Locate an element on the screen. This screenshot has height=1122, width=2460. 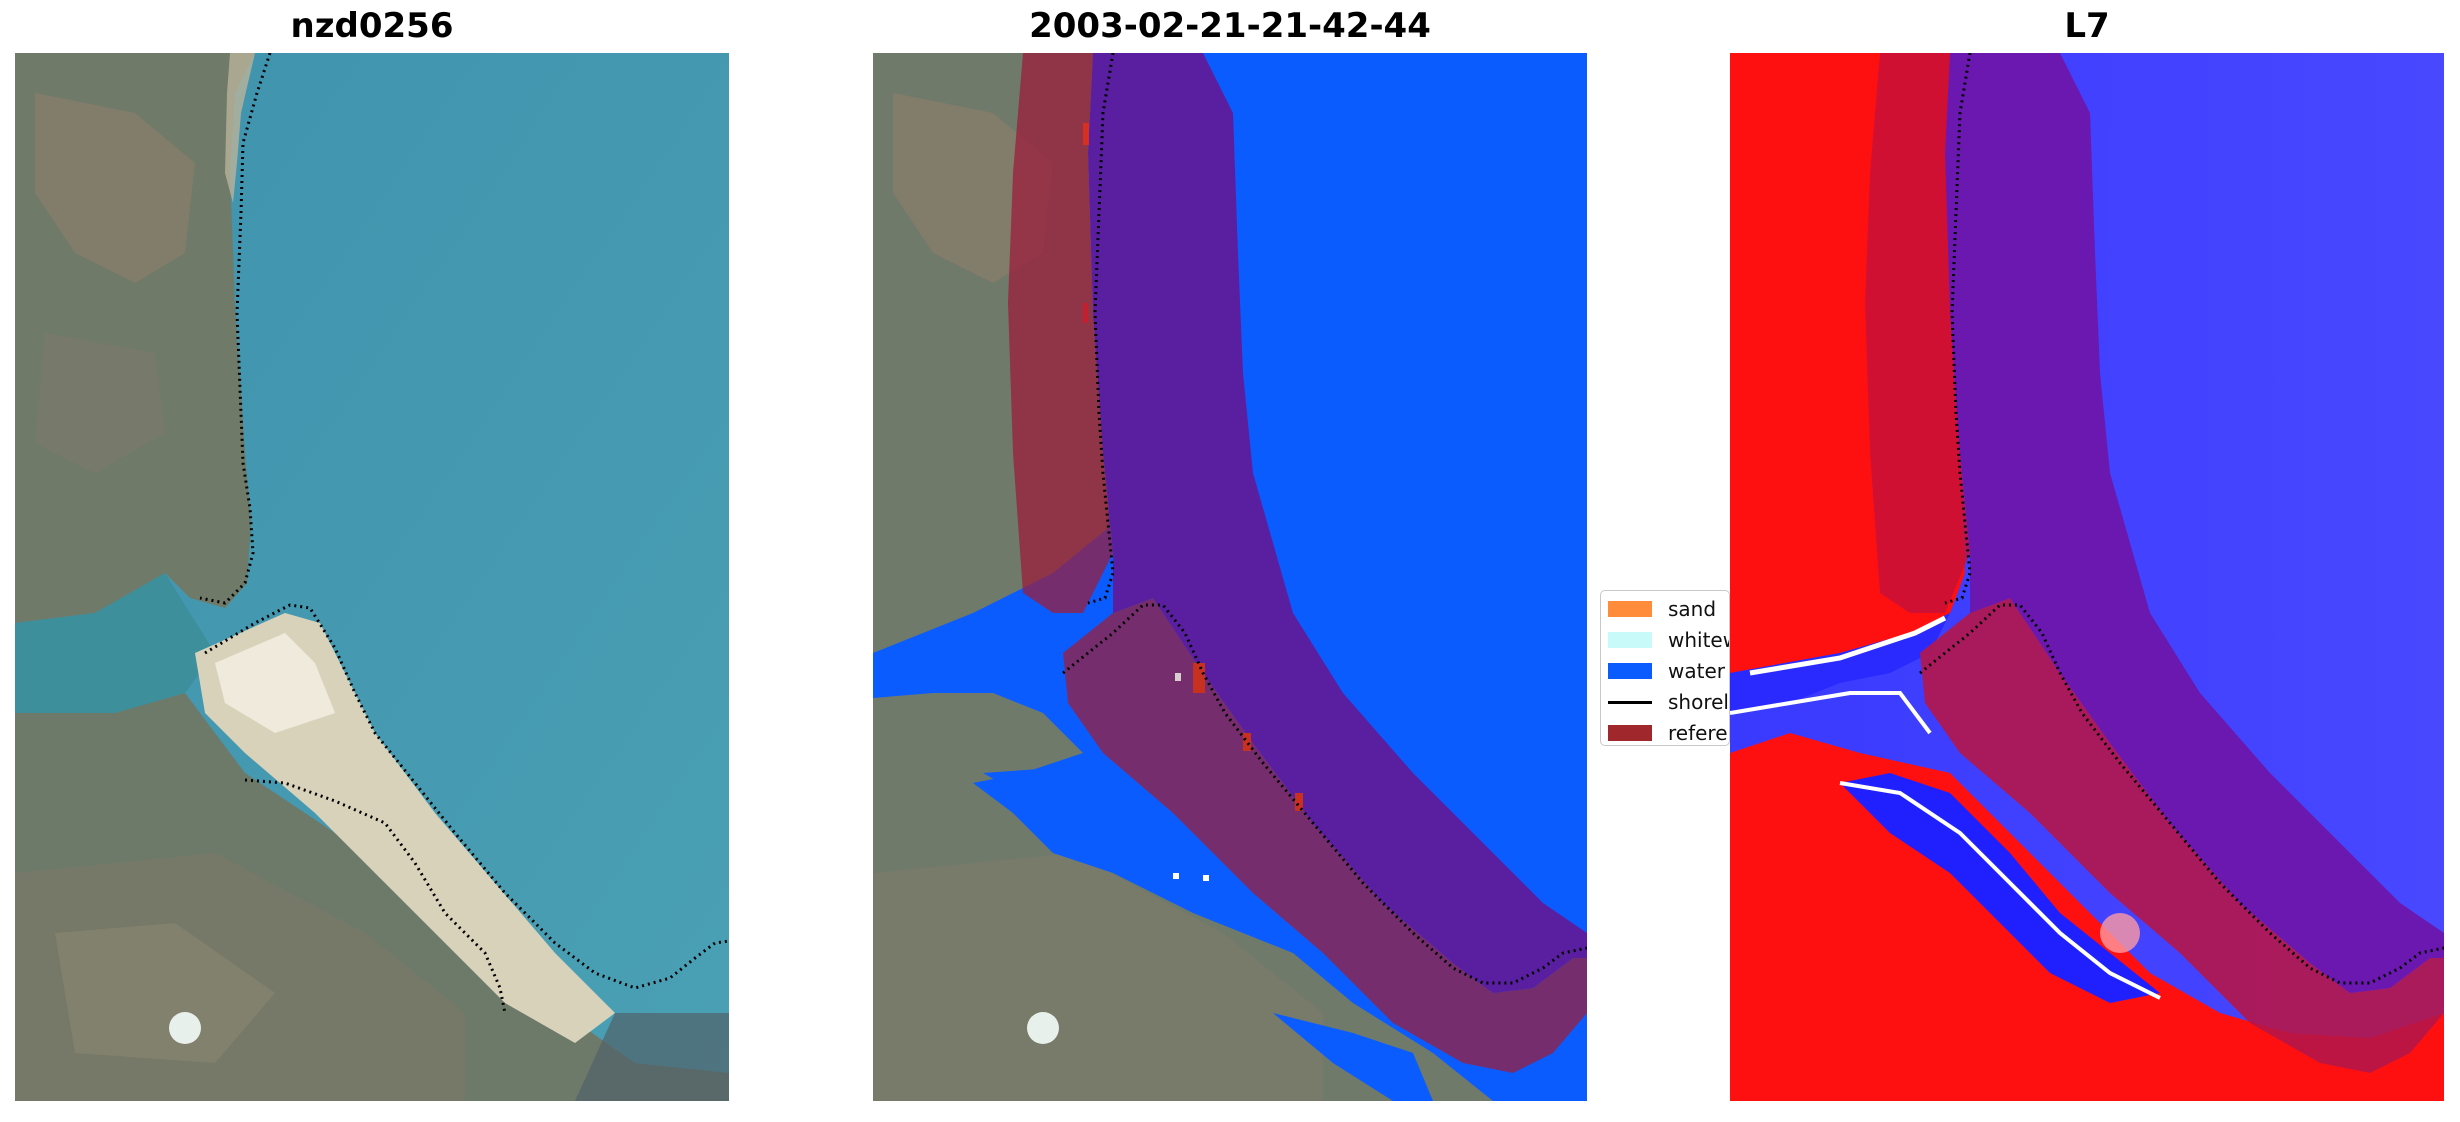
legend-label: sand is located at coordinates (1692, 609).